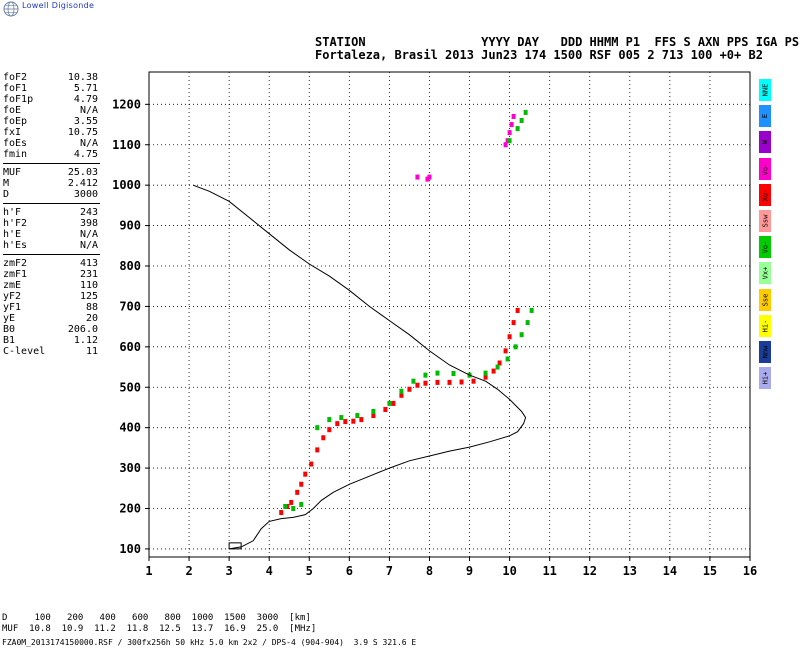 The image size is (800, 650). I want to click on parameter-row: C-level 11, so click(50, 351).